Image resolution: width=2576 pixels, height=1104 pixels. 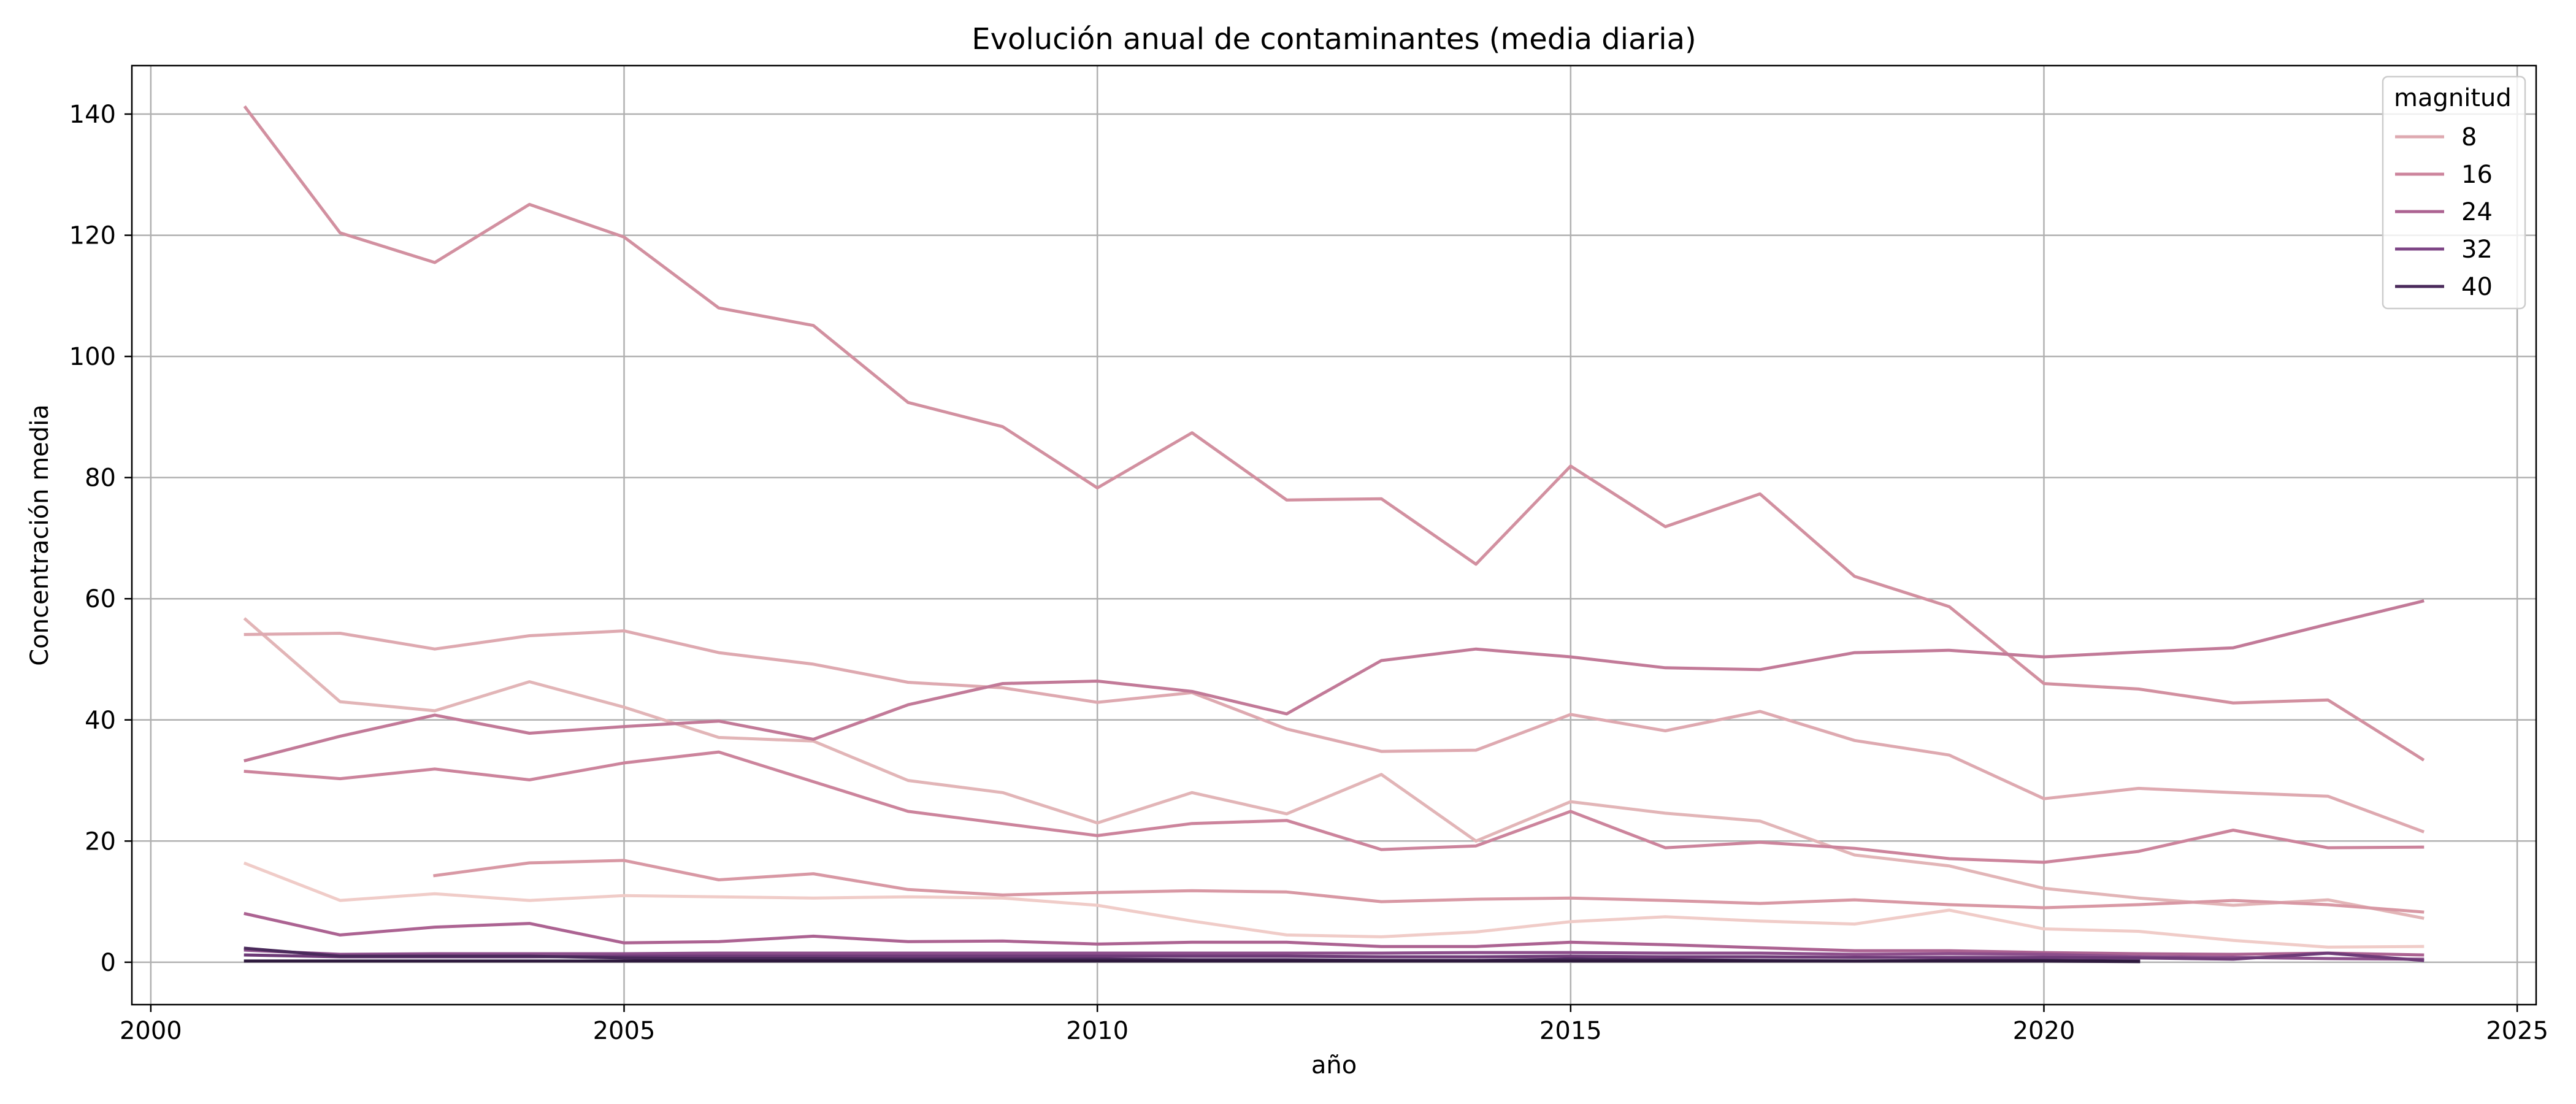 I want to click on x-axis: 2000 2005 2010 2015 2020 2025, so click(x=1334, y=1025).